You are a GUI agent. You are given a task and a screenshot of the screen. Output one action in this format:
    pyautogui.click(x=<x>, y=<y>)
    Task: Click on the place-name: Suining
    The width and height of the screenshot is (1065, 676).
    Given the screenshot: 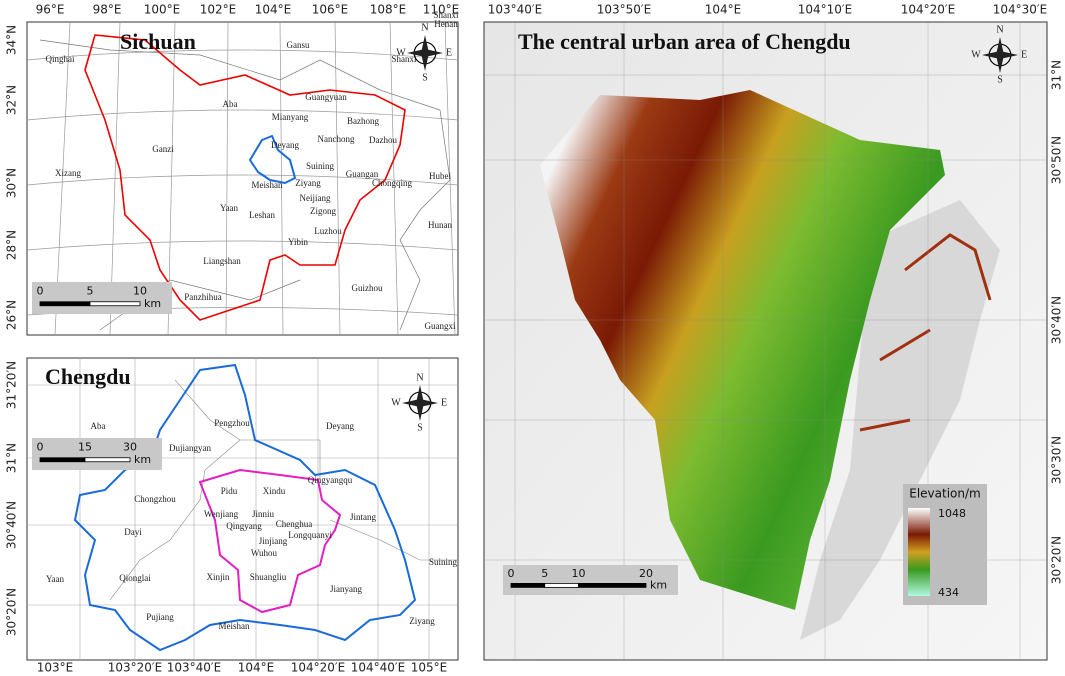 What is the action you would take?
    pyautogui.click(x=443, y=562)
    